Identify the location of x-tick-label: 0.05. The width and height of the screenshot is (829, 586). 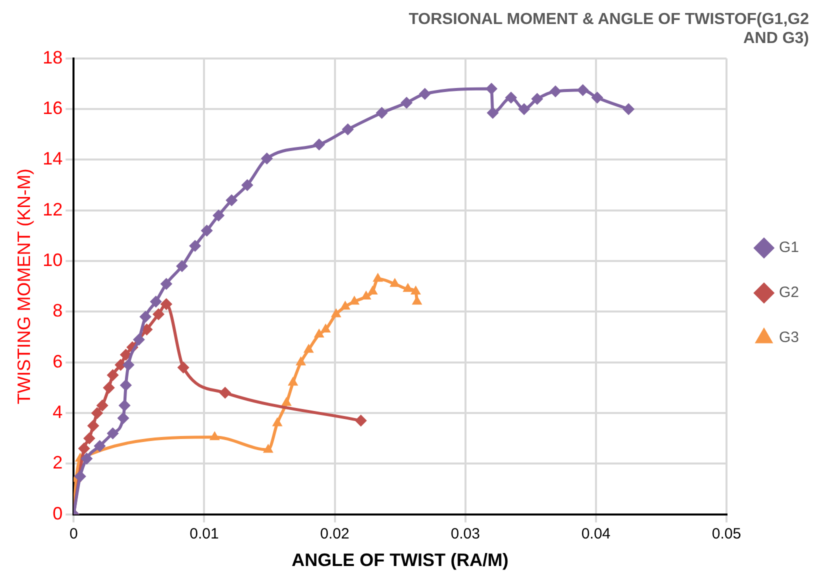
(727, 534).